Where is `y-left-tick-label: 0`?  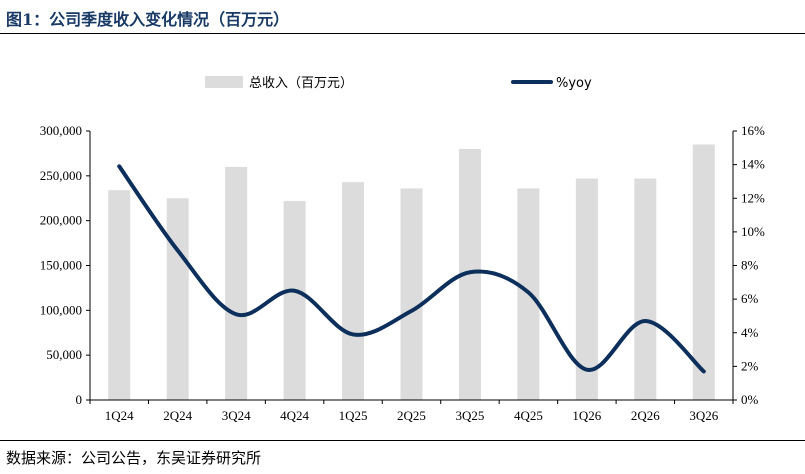 y-left-tick-label: 0 is located at coordinates (79, 399).